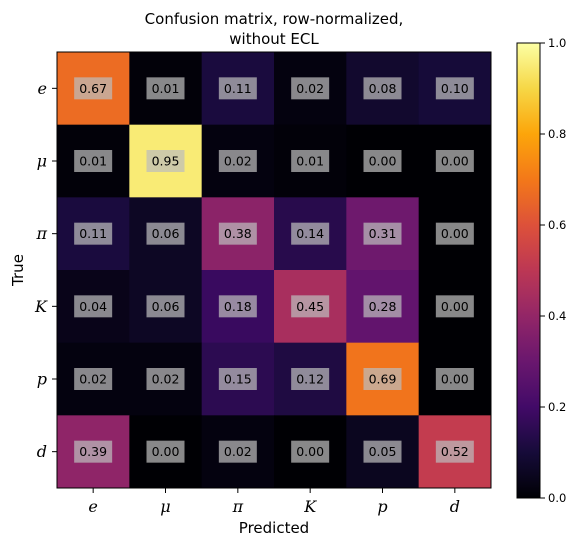 The image size is (583, 548). I want to click on cell-value-label: 0.31, so click(383, 233).